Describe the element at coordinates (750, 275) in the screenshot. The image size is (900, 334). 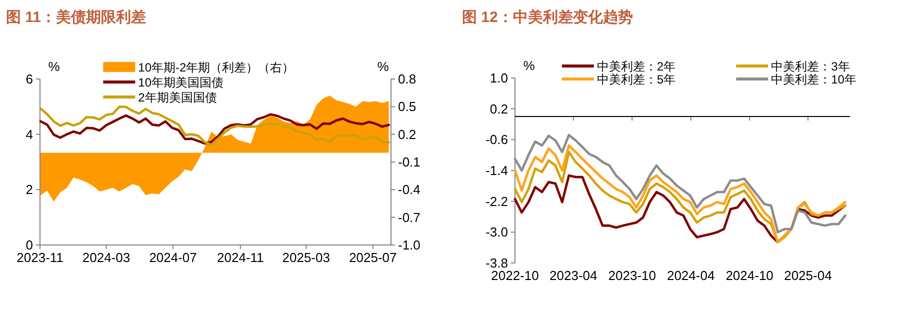
I see `x-tick-label: 2024-10` at that location.